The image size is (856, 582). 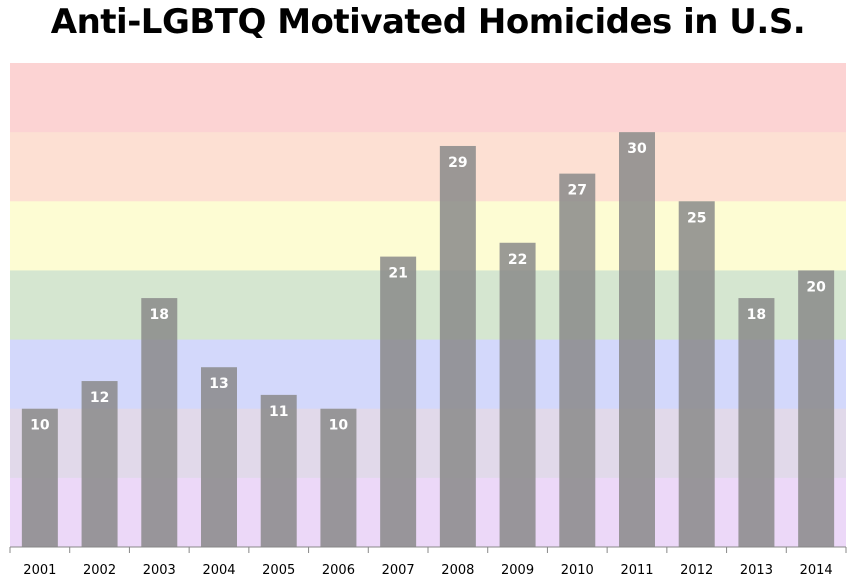 I want to click on bar-2010, so click(x=577, y=360).